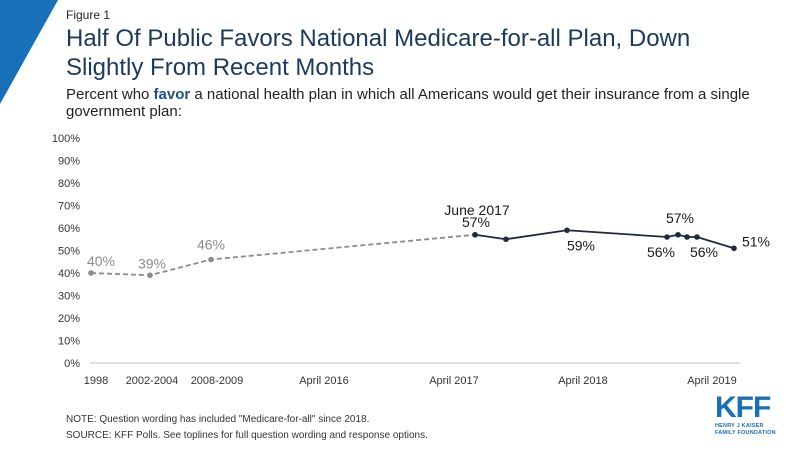  What do you see at coordinates (69, 274) in the screenshot?
I see `y-tick-label: 40%` at bounding box center [69, 274].